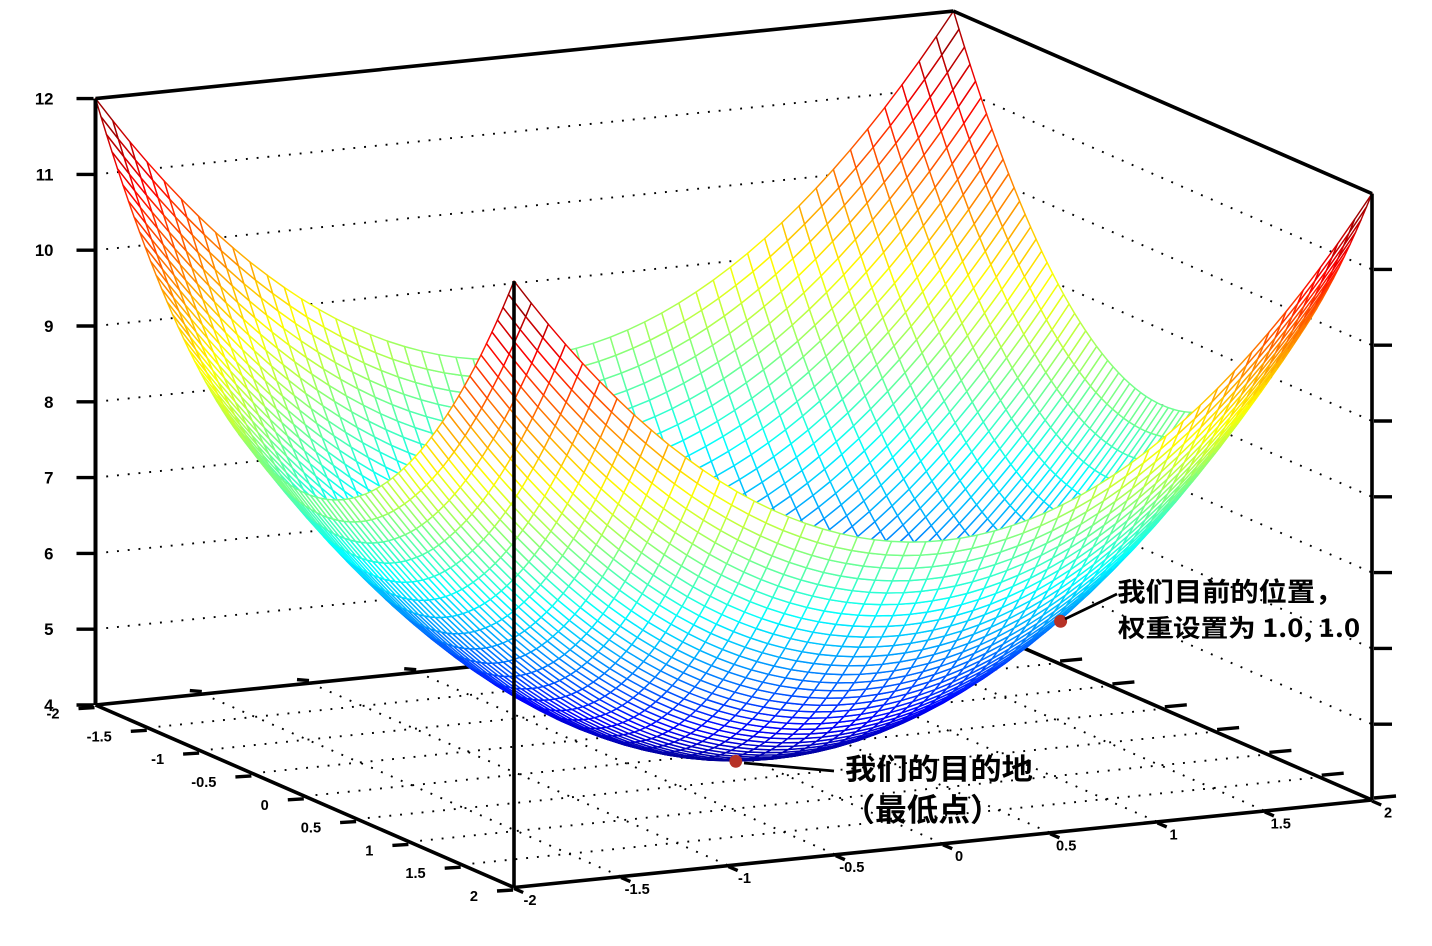  I want to click on svg-text: 9, so click(48, 326).